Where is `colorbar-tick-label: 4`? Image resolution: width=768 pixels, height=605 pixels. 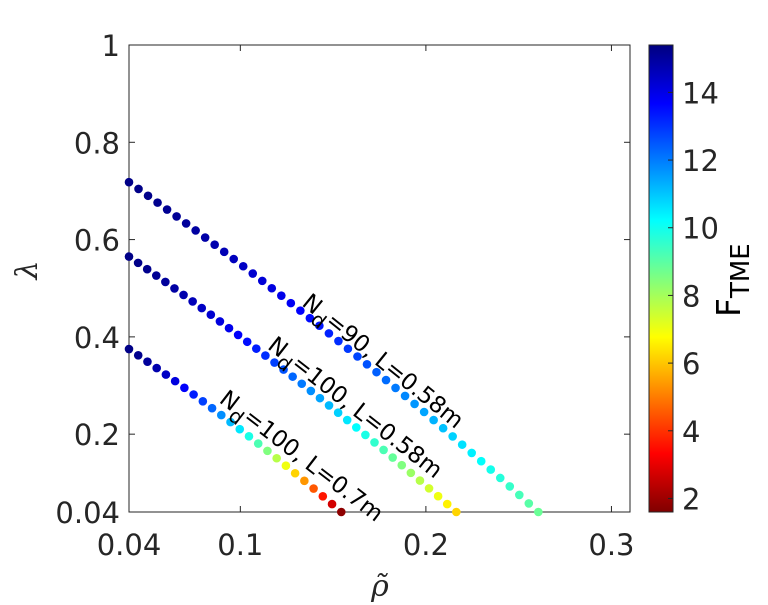 colorbar-tick-label: 4 is located at coordinates (691, 432).